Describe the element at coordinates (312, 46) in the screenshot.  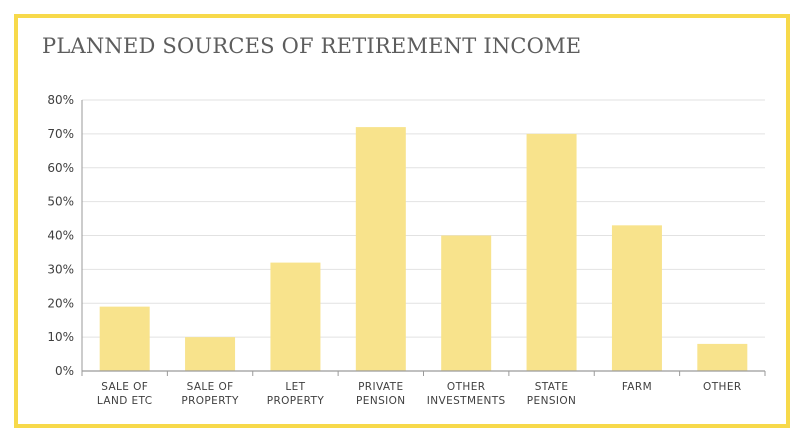
I see `chart-title: PLANNED SOURCES OF RETIREMENT INCOME` at that location.